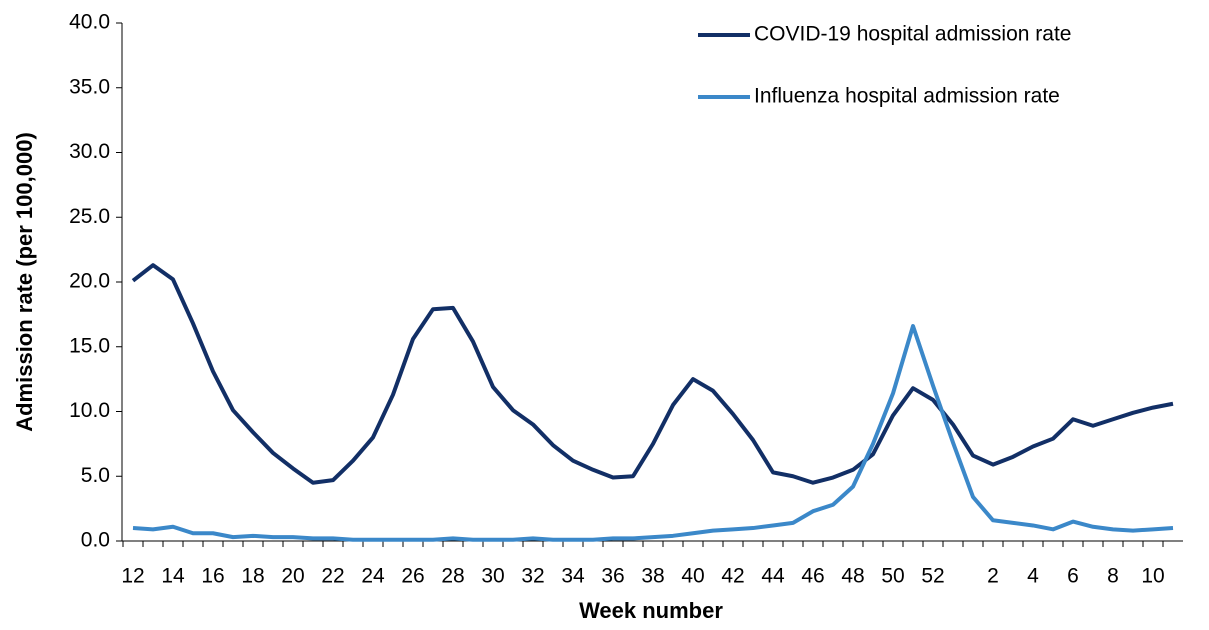  Describe the element at coordinates (532, 576) in the screenshot. I see `x-tick-label: 32` at that location.